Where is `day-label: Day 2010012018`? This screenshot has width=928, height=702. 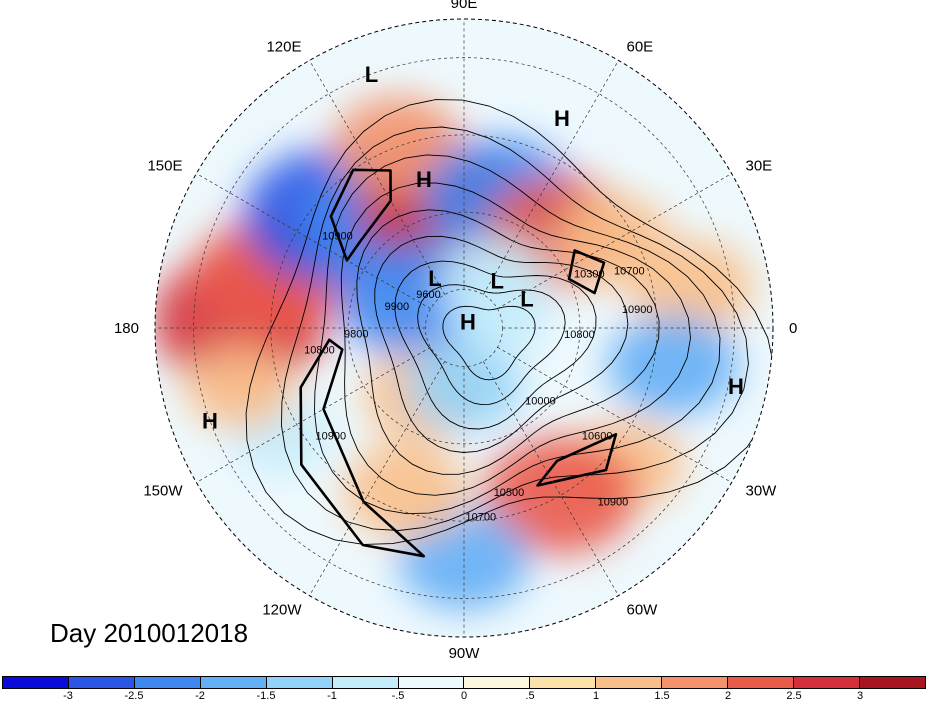
day-label: Day 2010012018 is located at coordinates (149, 633).